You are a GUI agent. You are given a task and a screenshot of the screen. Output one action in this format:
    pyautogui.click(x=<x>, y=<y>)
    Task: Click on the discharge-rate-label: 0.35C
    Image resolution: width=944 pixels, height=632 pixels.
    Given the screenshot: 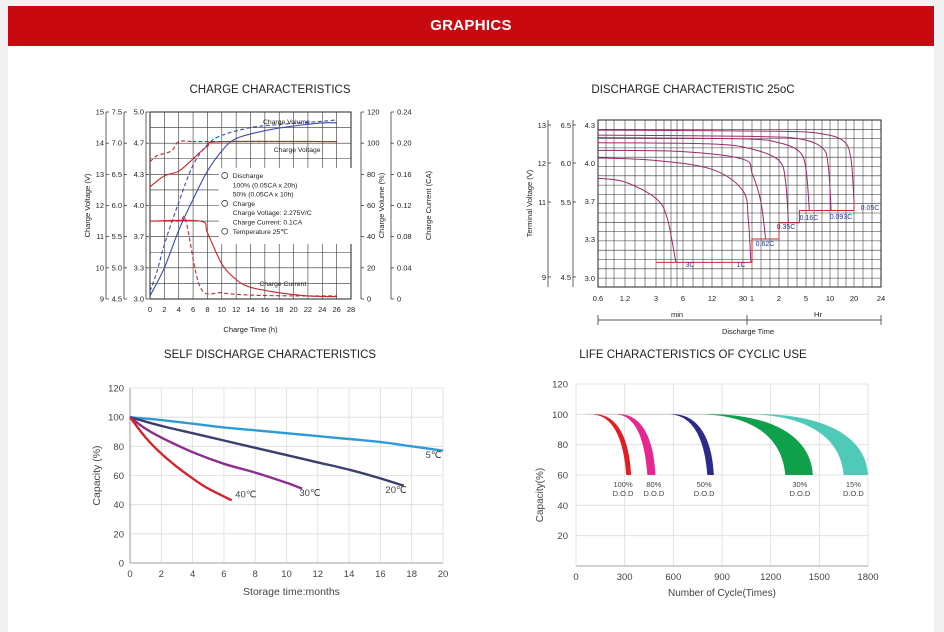 What is the action you would take?
    pyautogui.click(x=786, y=227)
    